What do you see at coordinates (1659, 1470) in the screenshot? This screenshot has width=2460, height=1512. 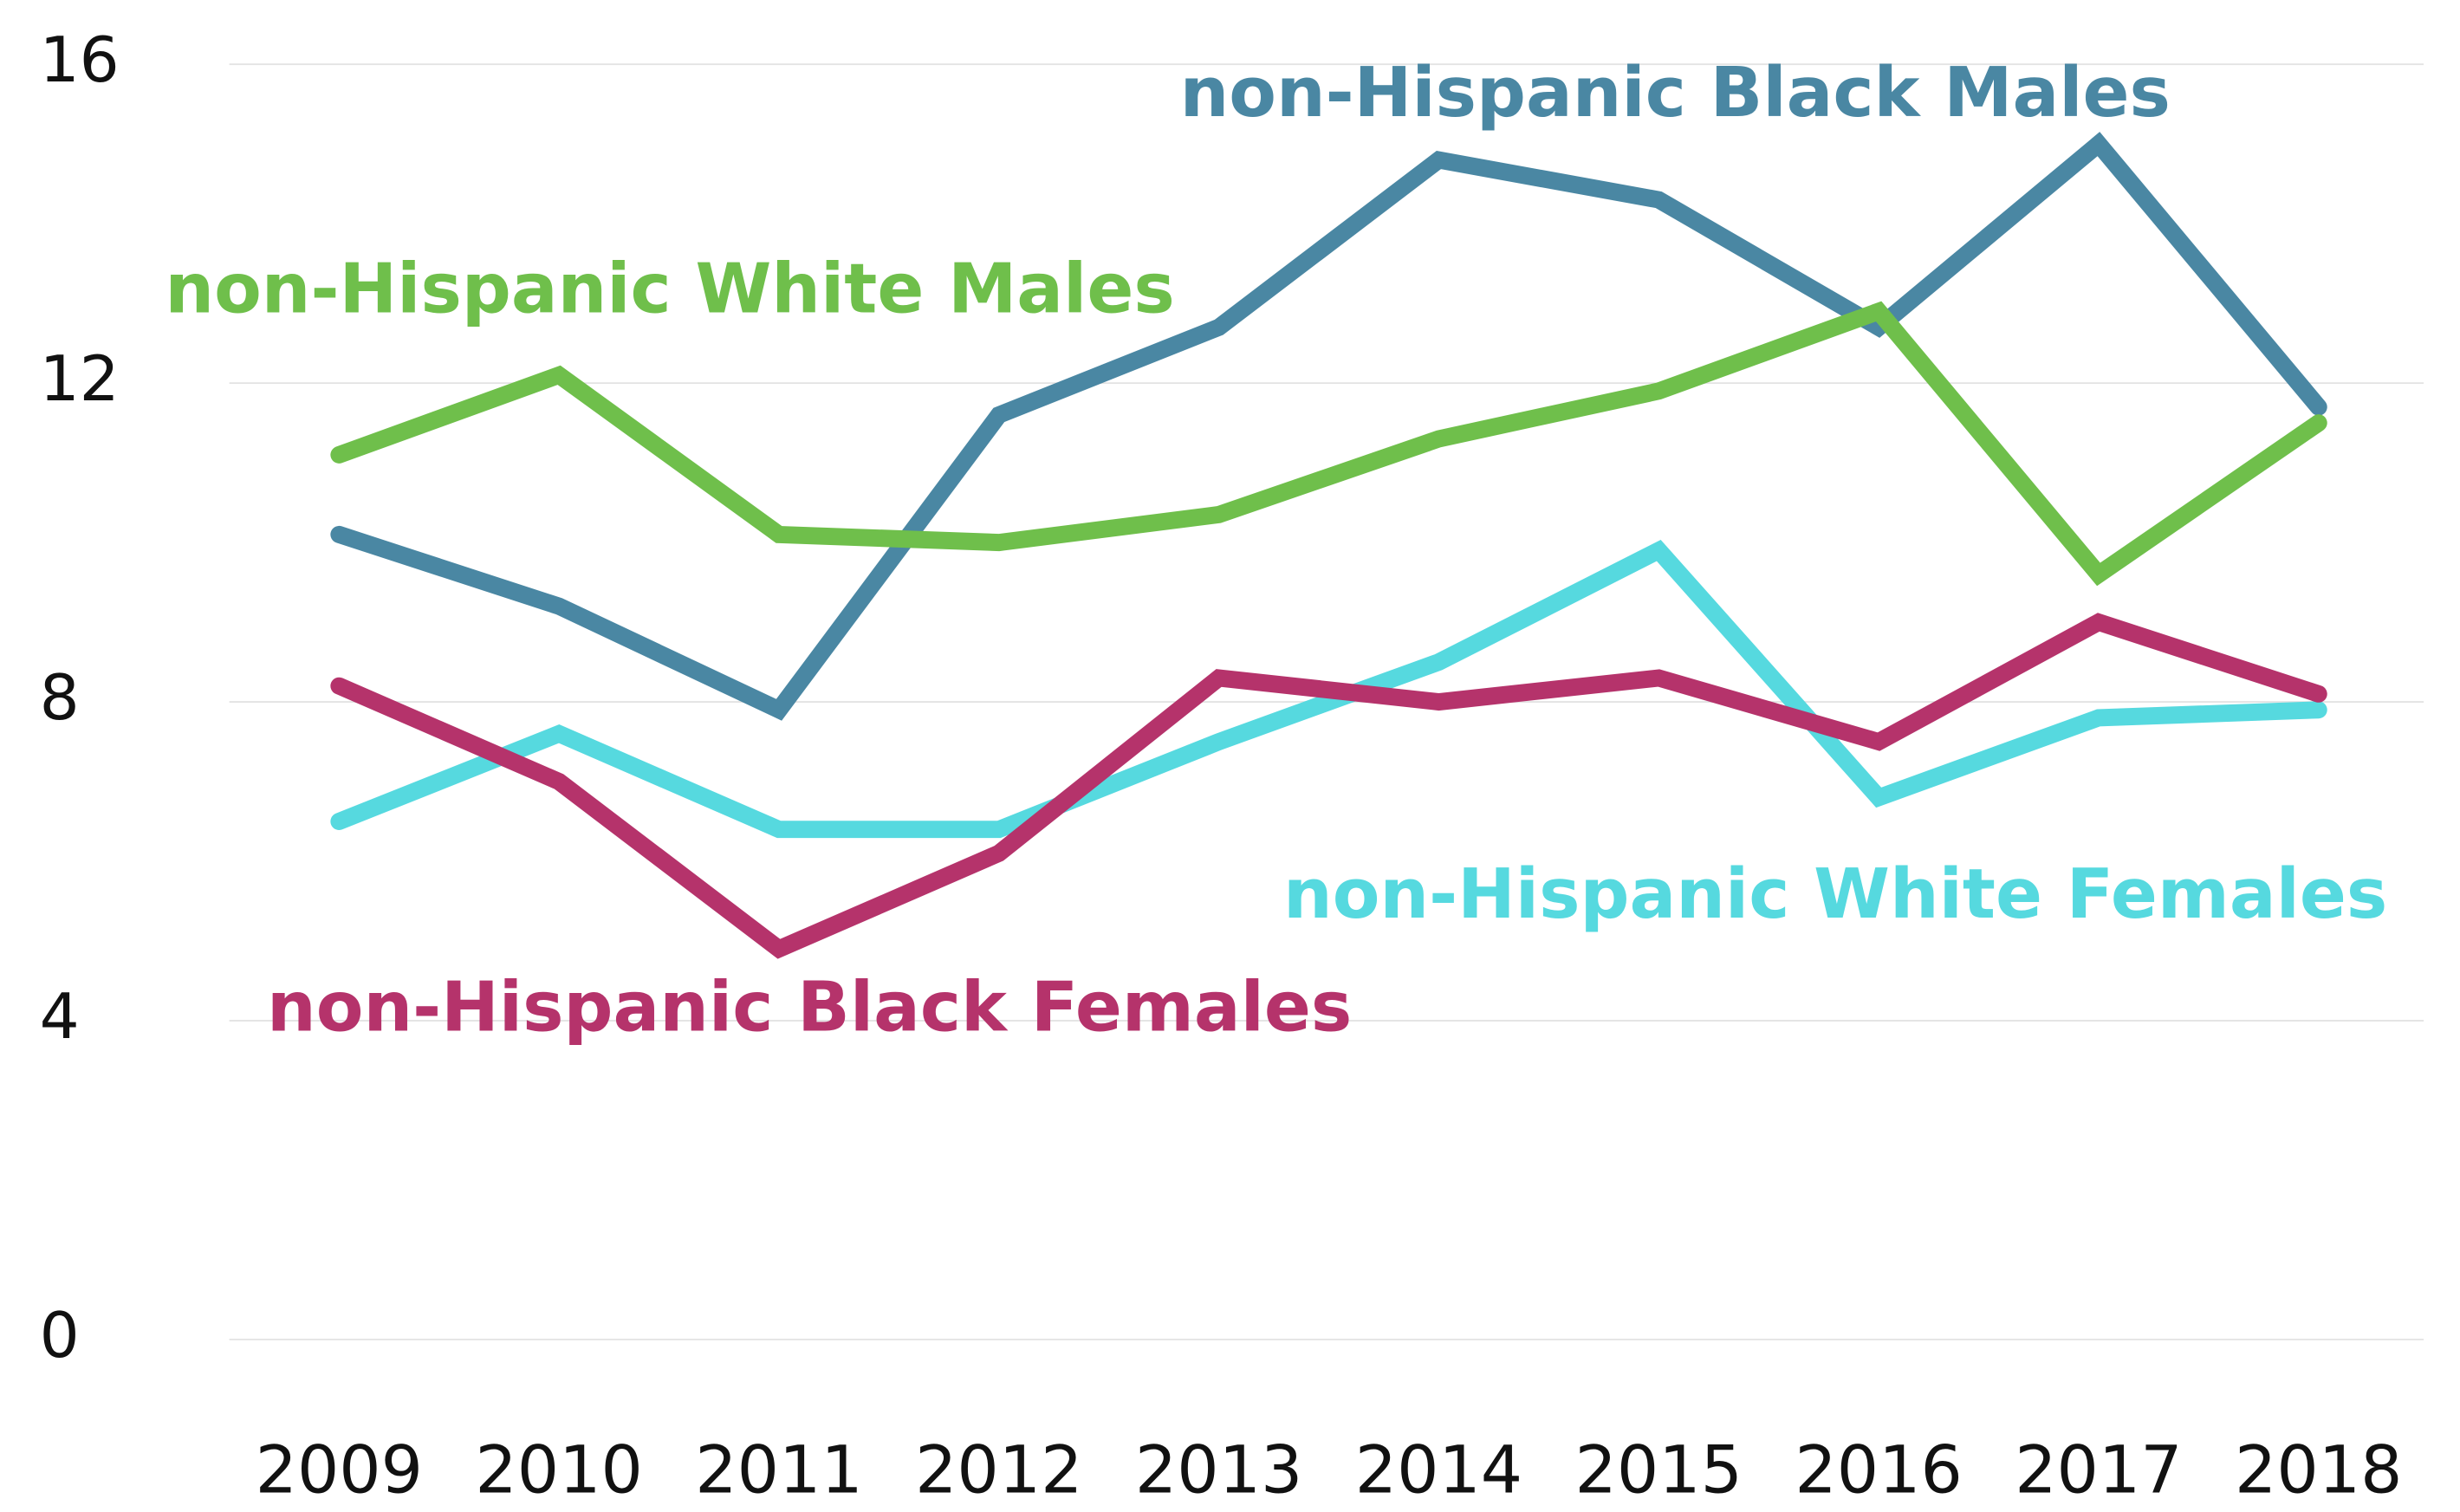 I see `x-tick-label: 2015` at bounding box center [1659, 1470].